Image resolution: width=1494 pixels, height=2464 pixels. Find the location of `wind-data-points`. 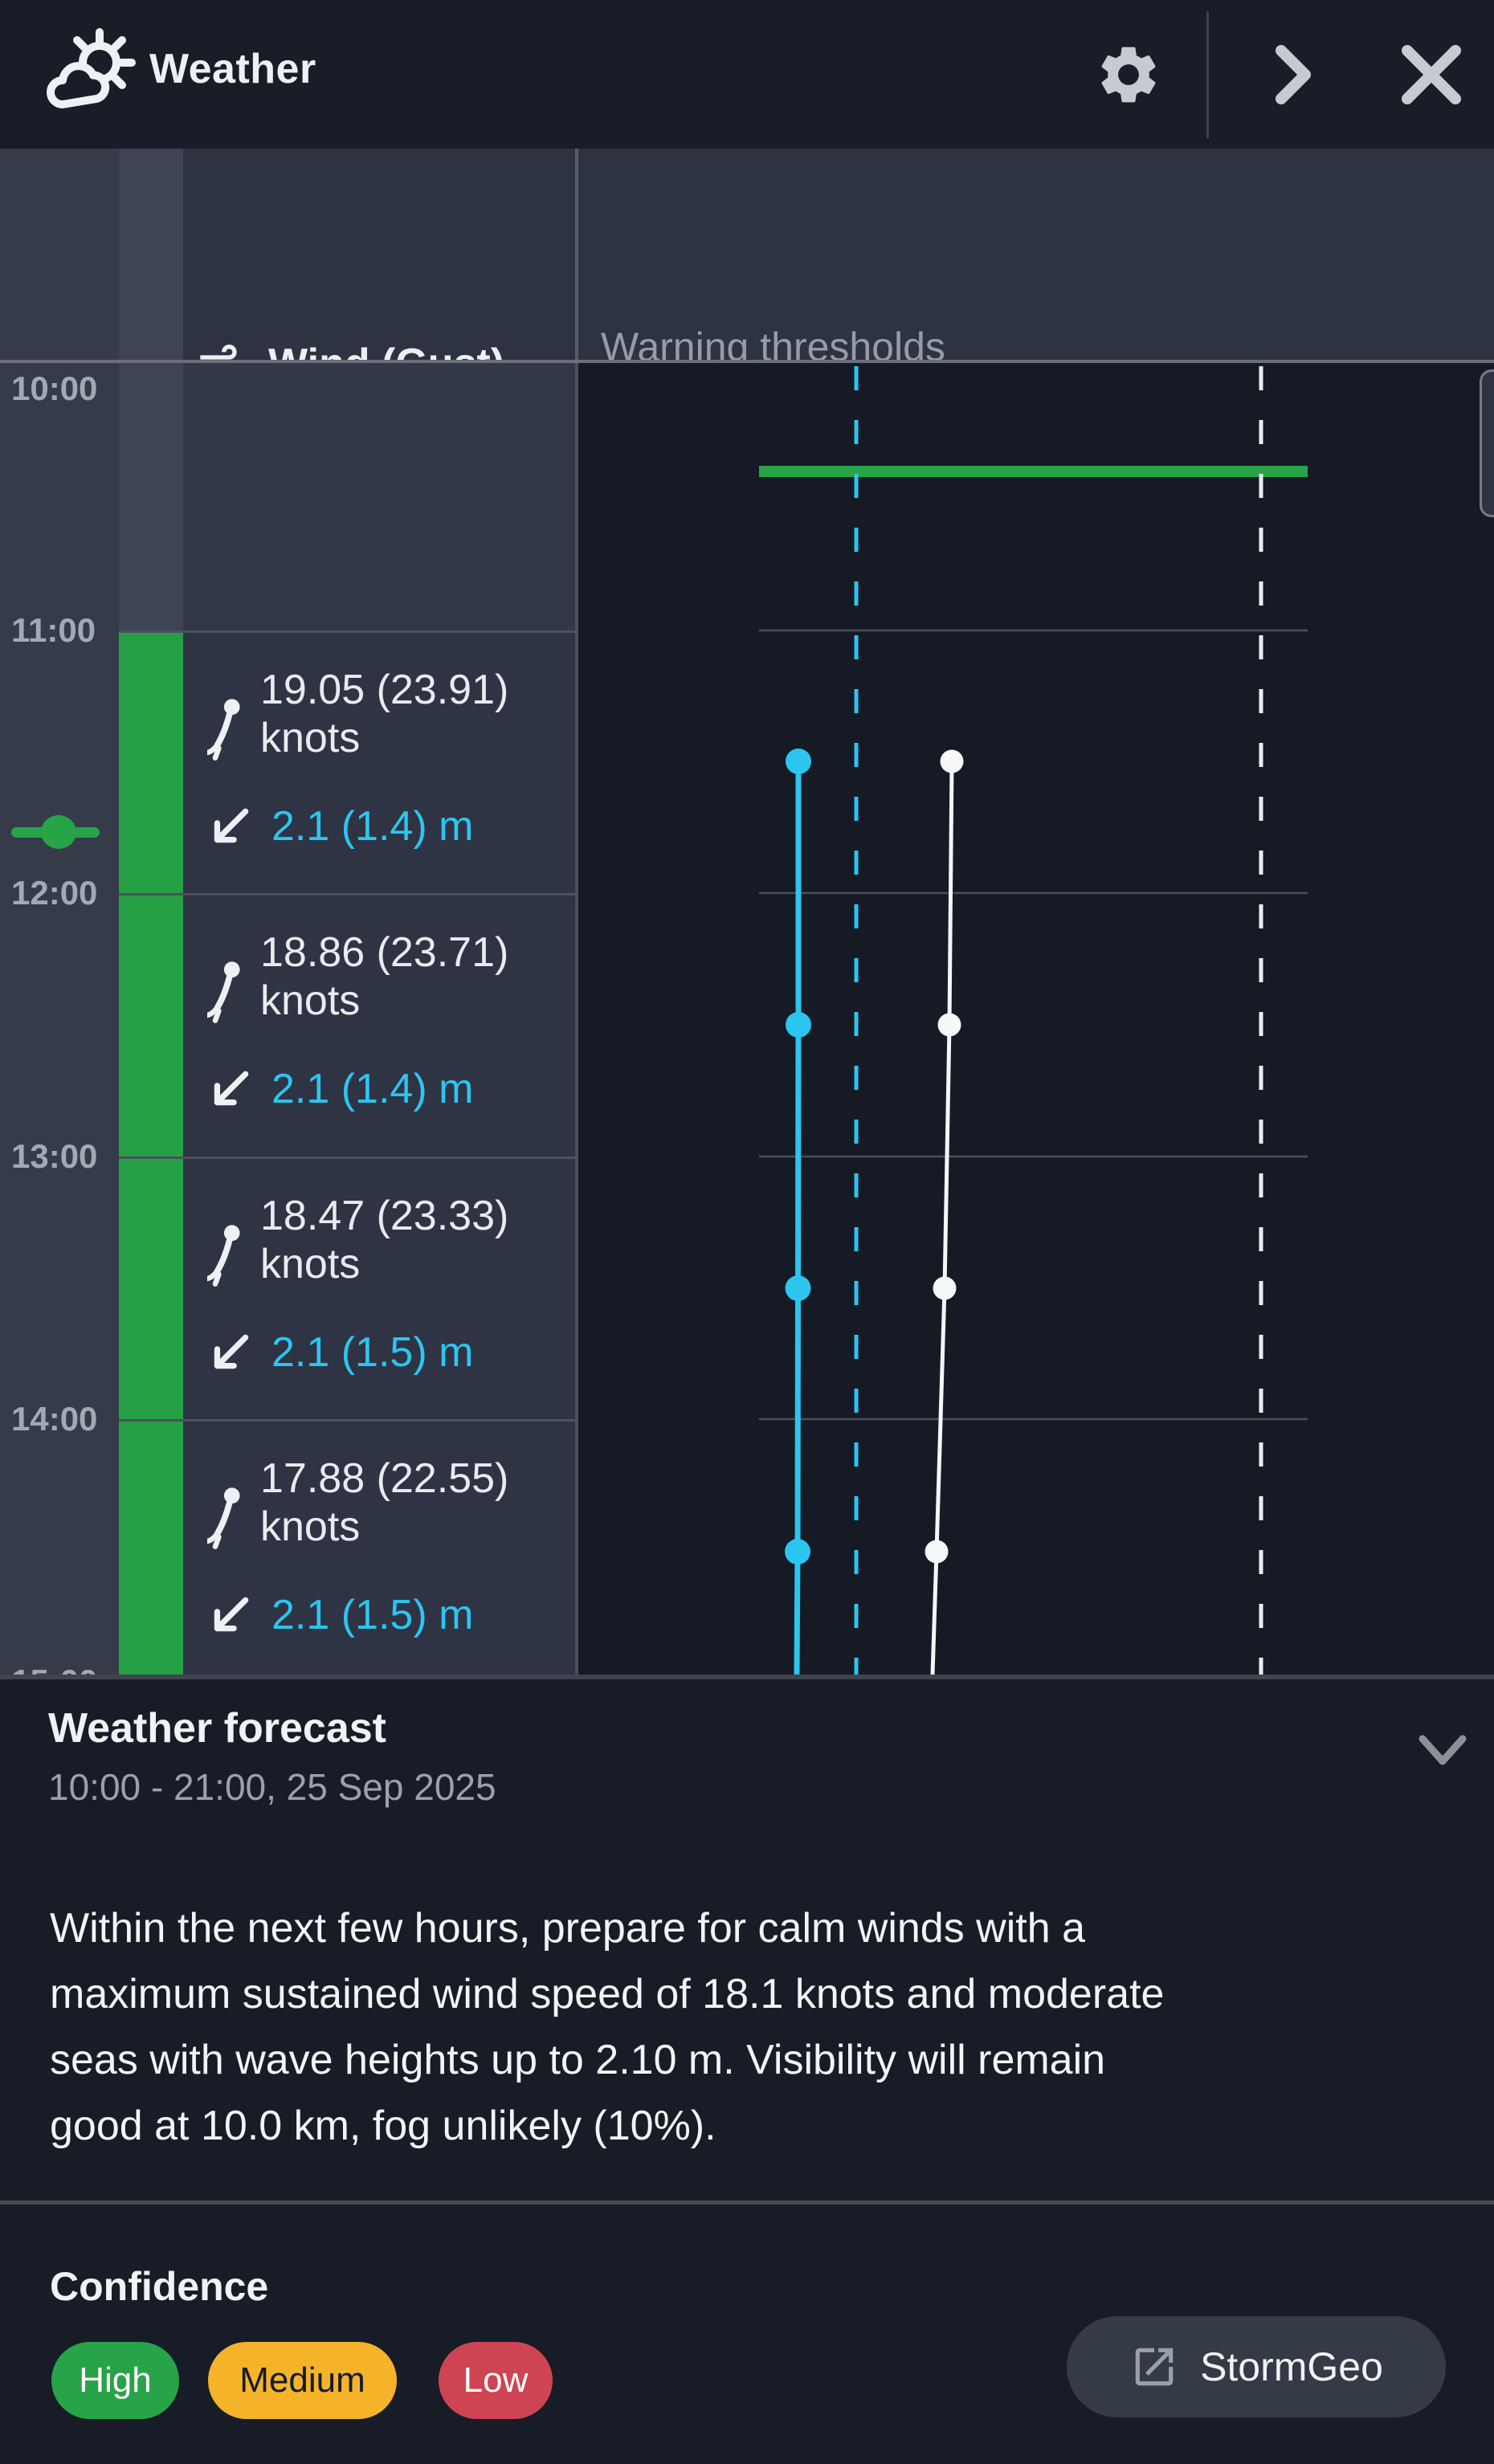

wind-data-points is located at coordinates (944, 1156).